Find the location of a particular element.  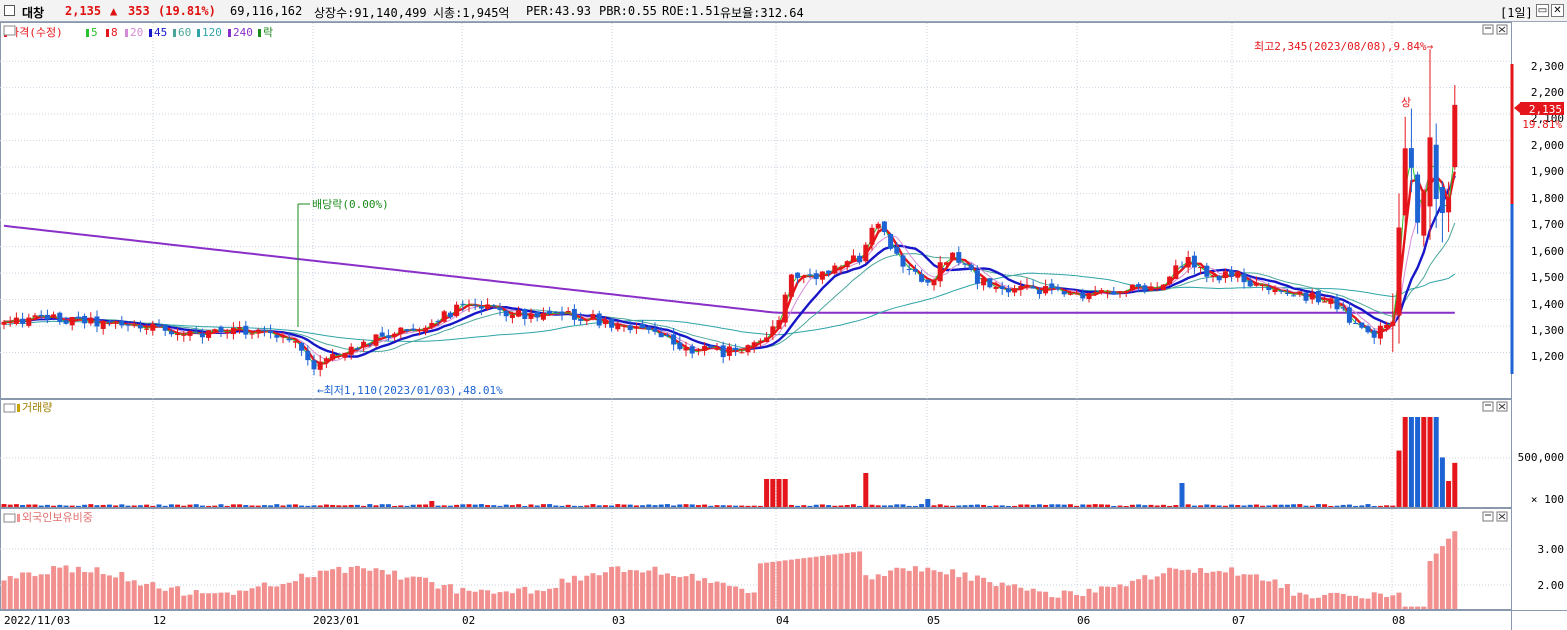

stock-name: 대창 is located at coordinates (33, 13).